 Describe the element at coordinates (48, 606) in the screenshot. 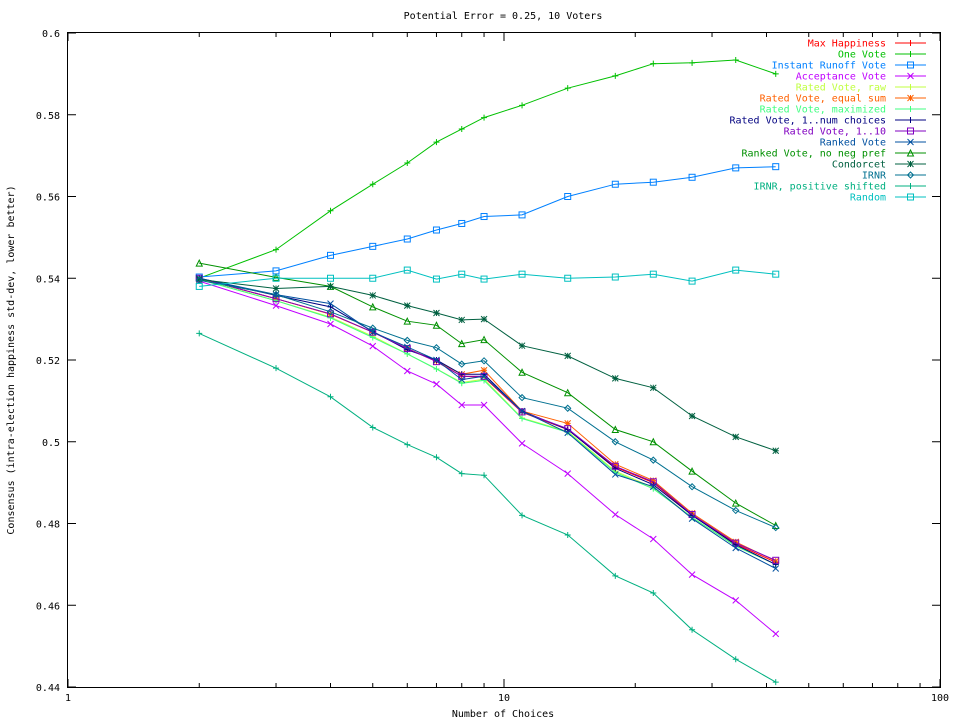

I see `y-tick-label: 0.46` at that location.